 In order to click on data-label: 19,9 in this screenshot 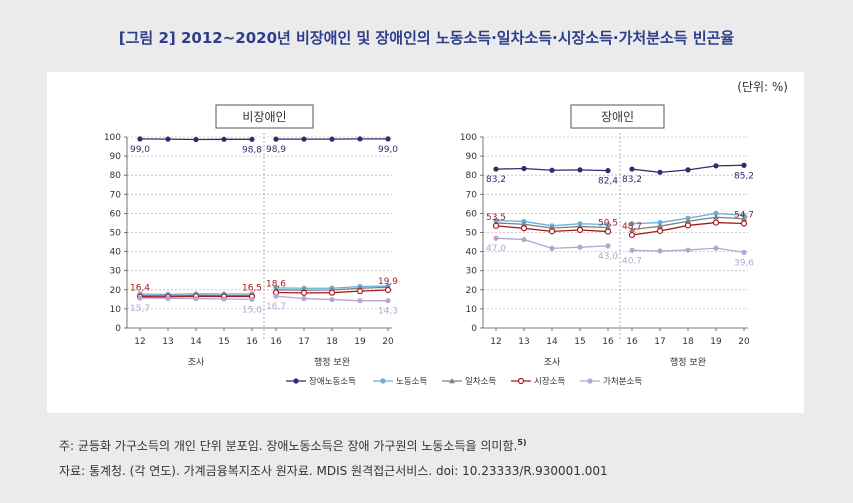, I will do `click(388, 282)`.